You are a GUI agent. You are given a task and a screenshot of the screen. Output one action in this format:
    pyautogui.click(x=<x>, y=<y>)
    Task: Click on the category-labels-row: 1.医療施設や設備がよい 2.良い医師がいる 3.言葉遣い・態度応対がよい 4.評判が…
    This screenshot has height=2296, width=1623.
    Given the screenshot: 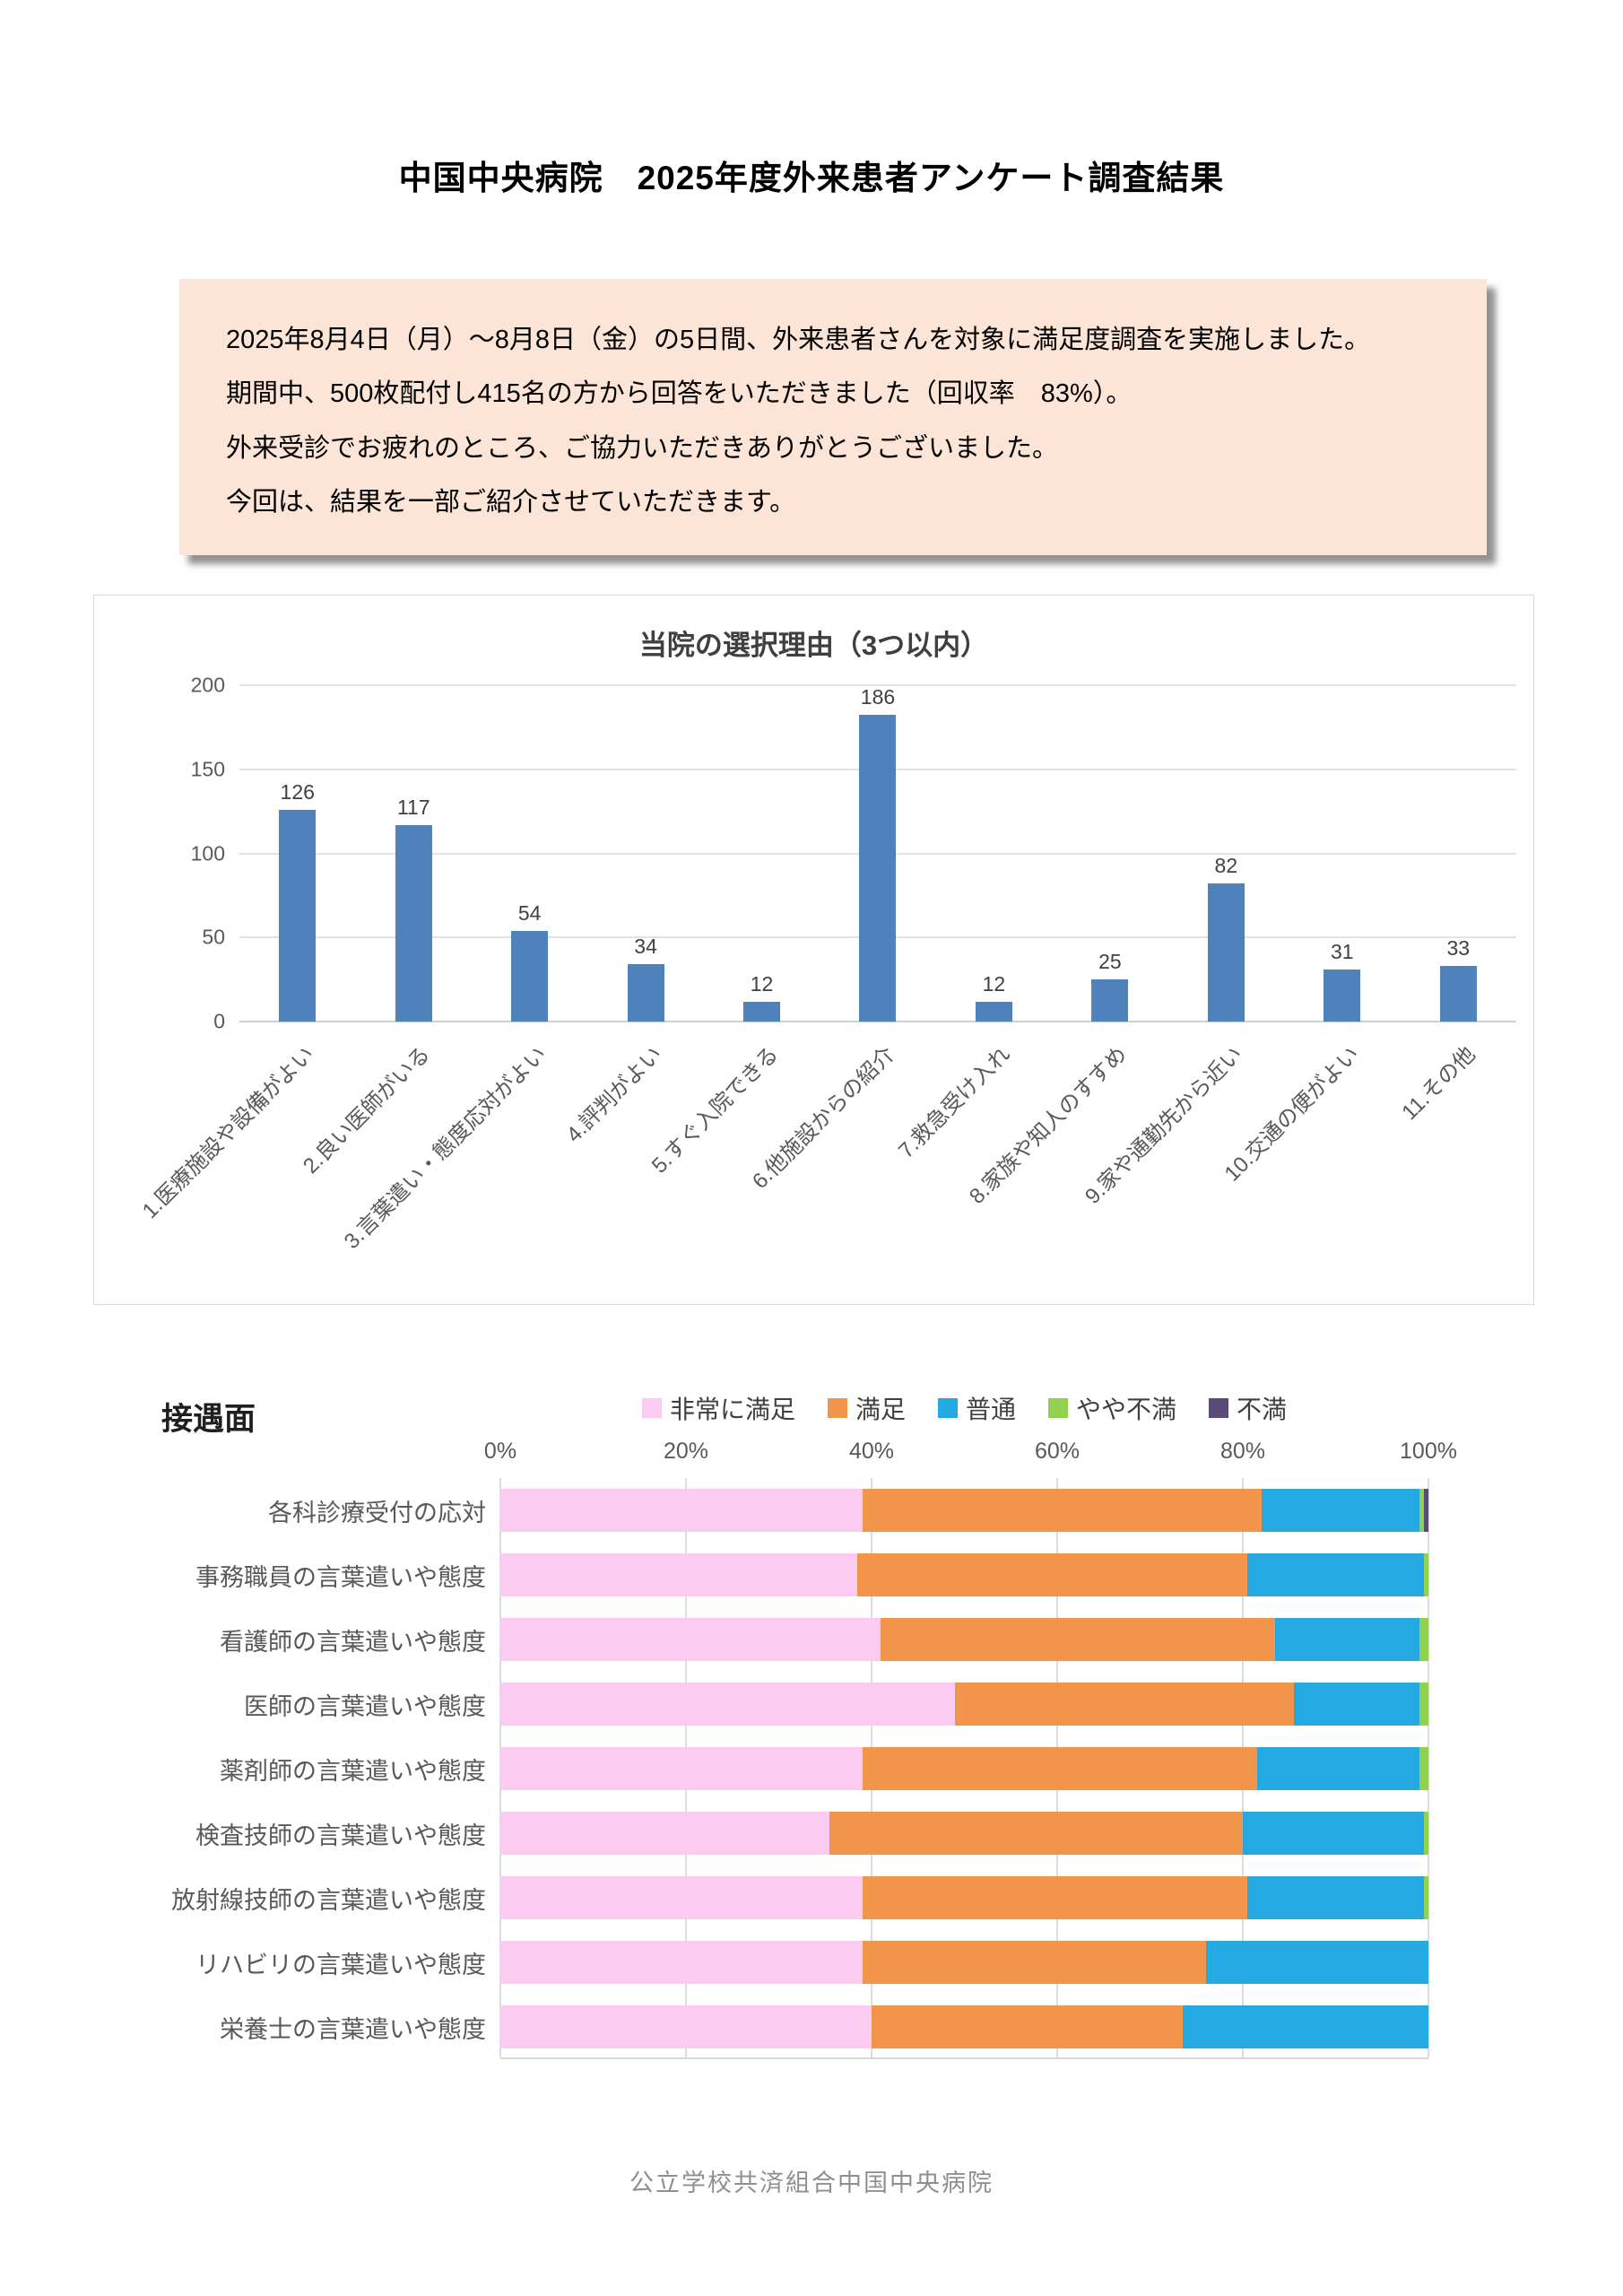 What is the action you would take?
    pyautogui.click(x=827, y=1161)
    